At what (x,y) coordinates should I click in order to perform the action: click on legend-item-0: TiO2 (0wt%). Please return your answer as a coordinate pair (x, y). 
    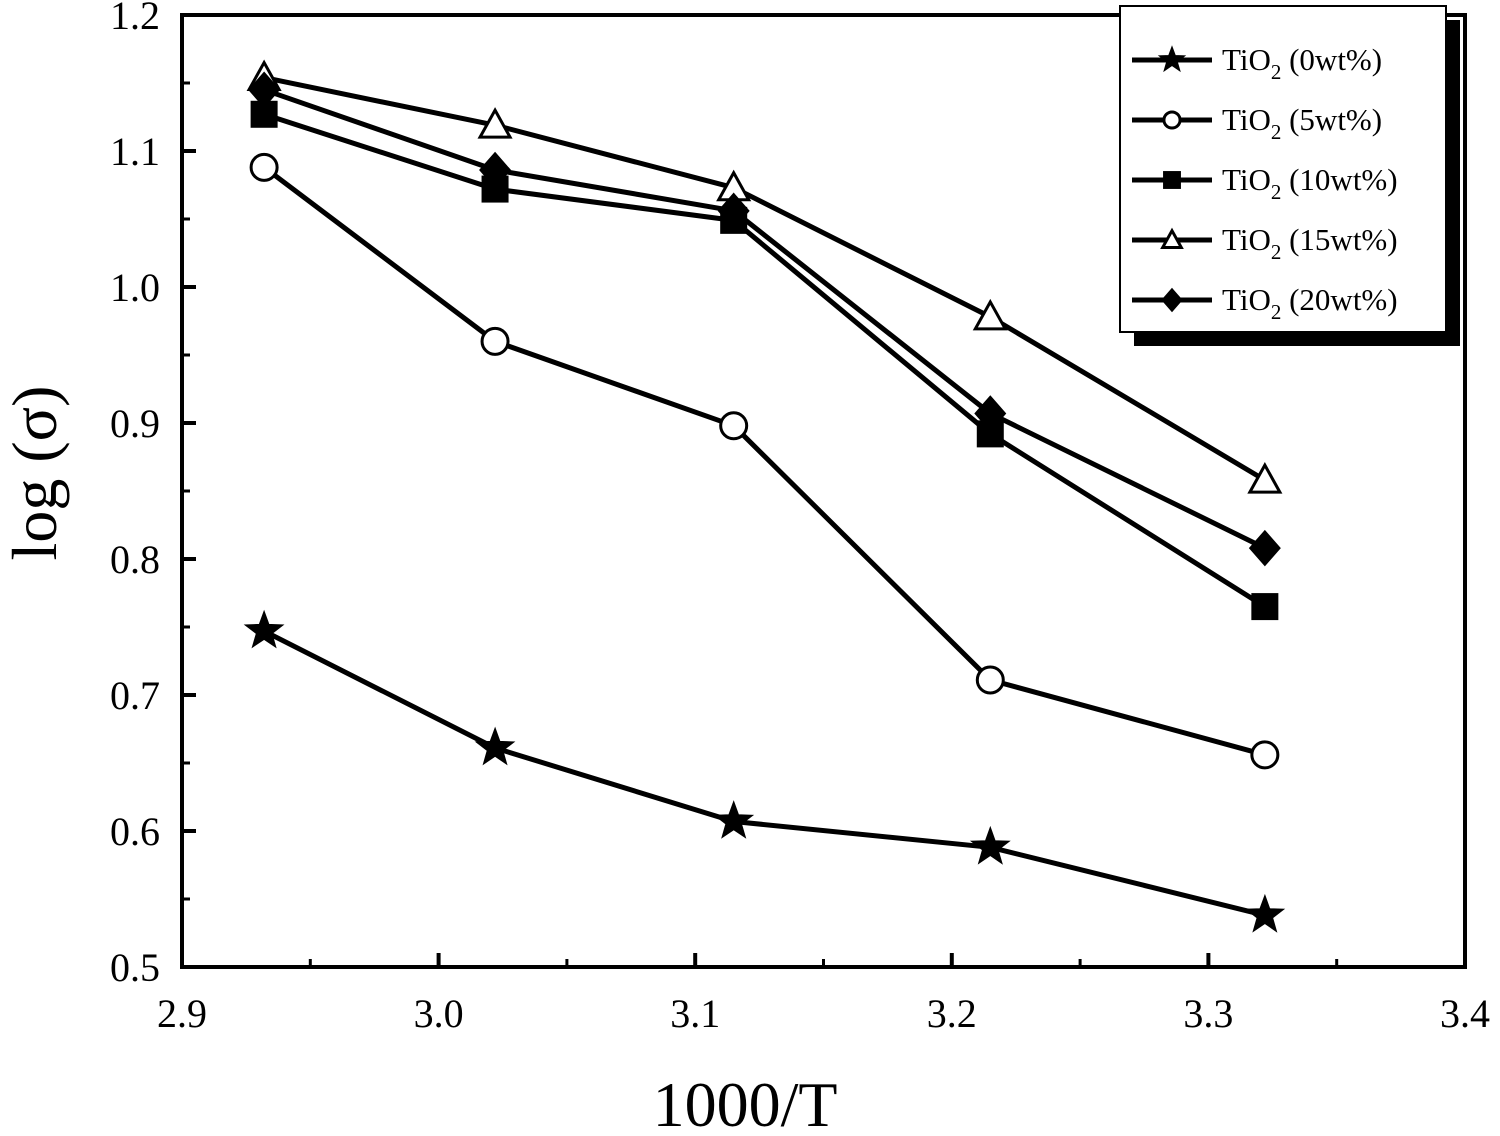
    Looking at the image, I should click on (1257, 63).